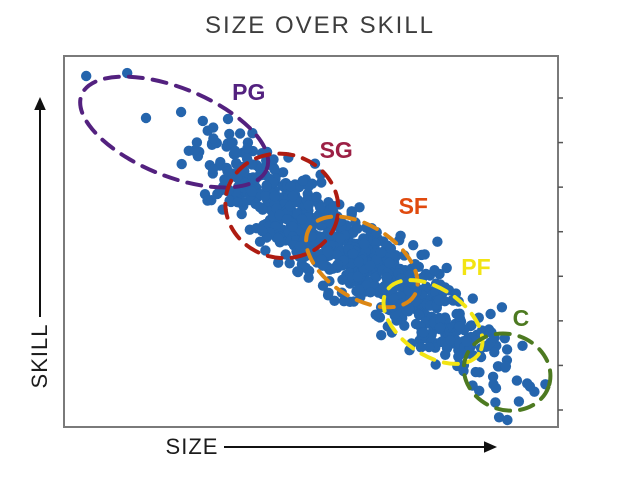 This screenshot has width=640, height=480. Describe the element at coordinates (39, 242) in the screenshot. I see `y-axis: SKILL` at that location.